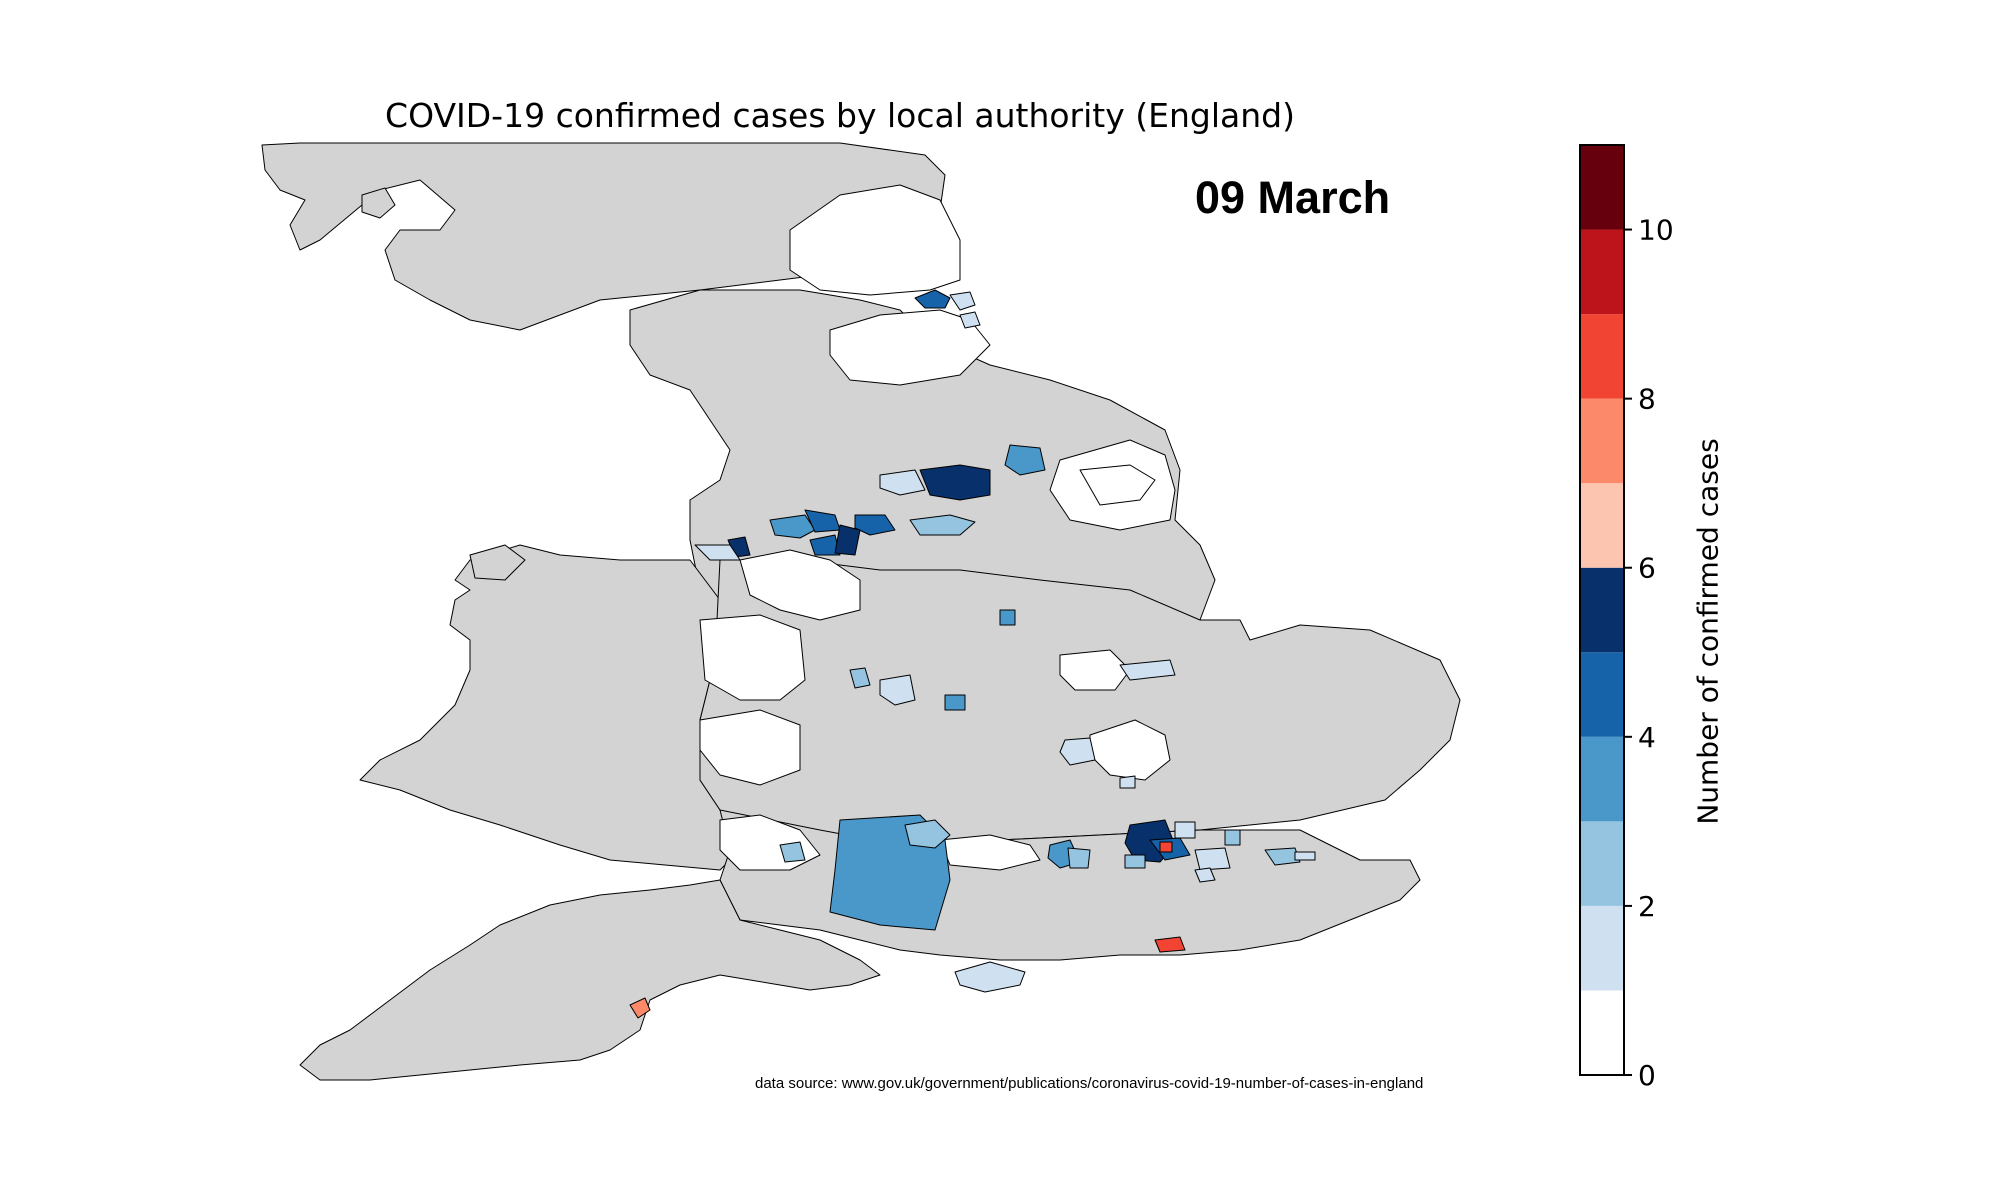 The image size is (2000, 1200). What do you see at coordinates (497, 562) in the screenshot?
I see `anglesey-region` at bounding box center [497, 562].